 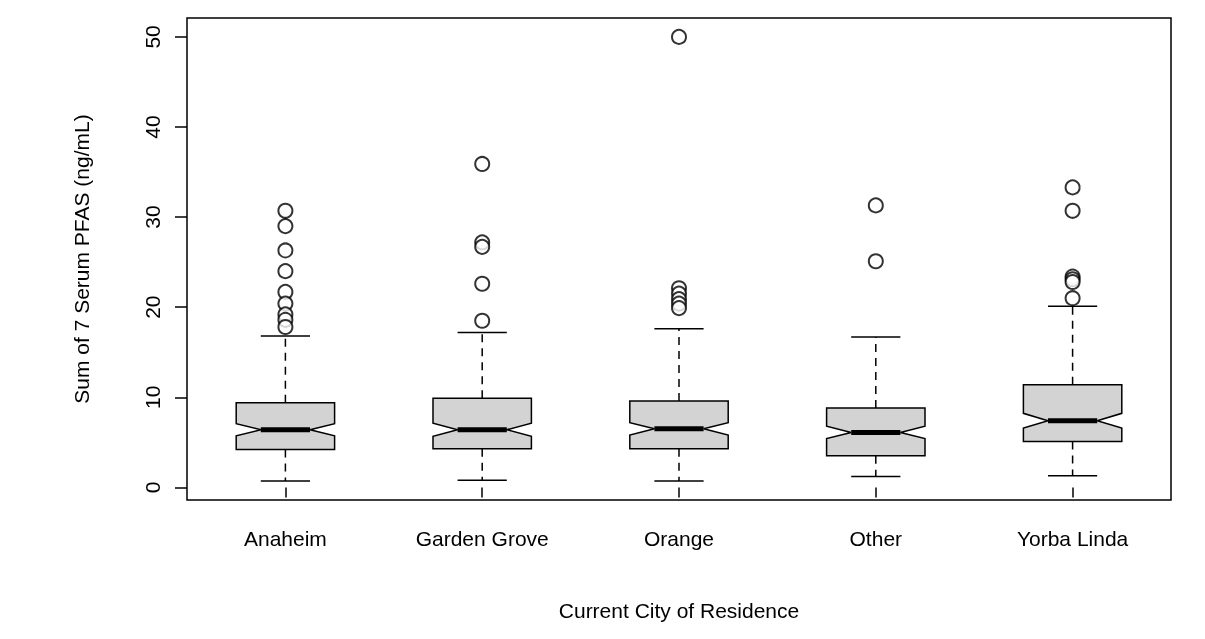 What do you see at coordinates (876, 538) in the screenshot?
I see `x-tick-label: Other` at bounding box center [876, 538].